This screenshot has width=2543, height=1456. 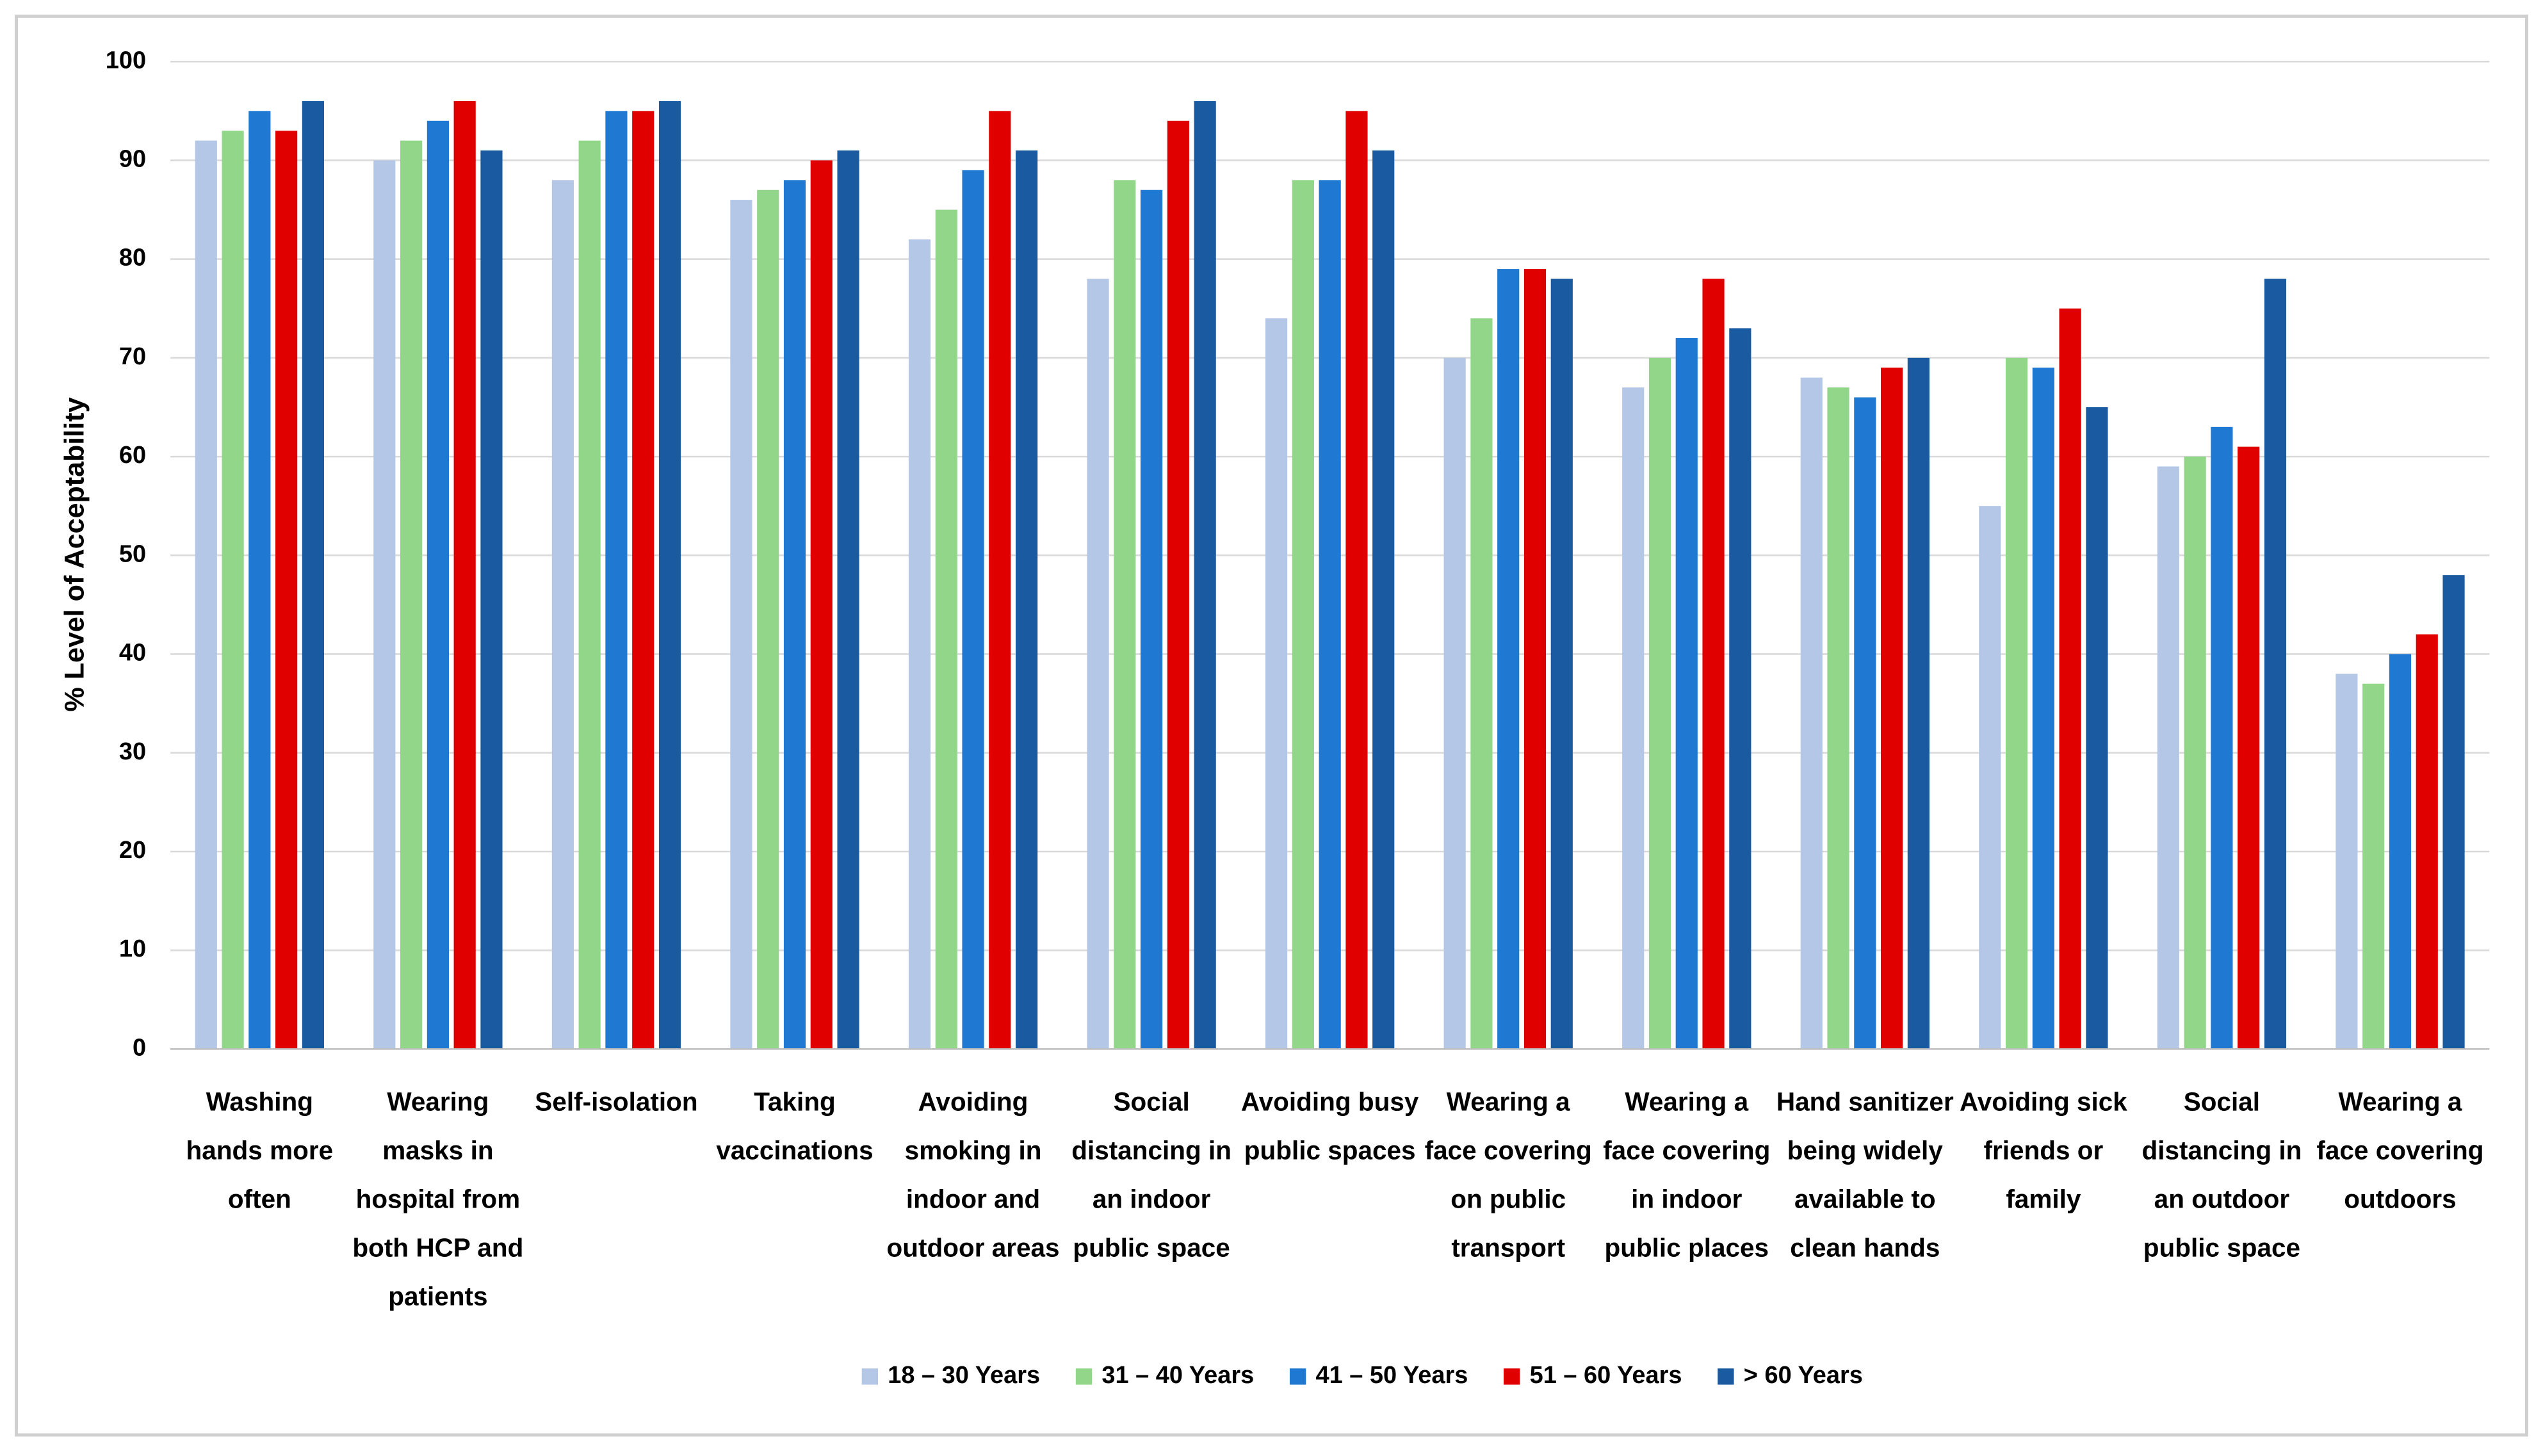 What do you see at coordinates (1508, 1175) in the screenshot?
I see `x-tick-label: Wearing a face covering on public transport` at bounding box center [1508, 1175].